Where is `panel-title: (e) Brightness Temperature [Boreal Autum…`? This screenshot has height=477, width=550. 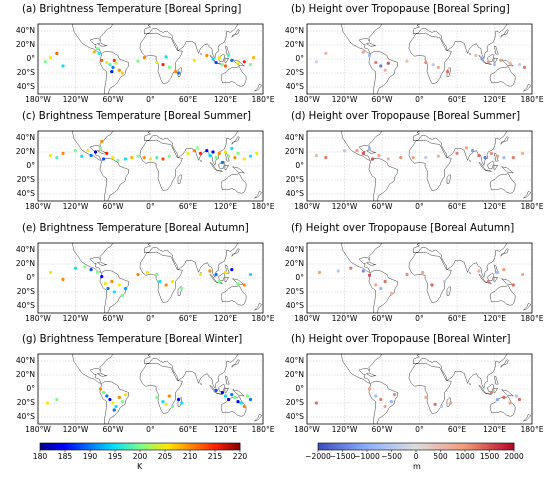
panel-title: (e) Brightness Temperature [Boreal Autum… is located at coordinates (135, 228).